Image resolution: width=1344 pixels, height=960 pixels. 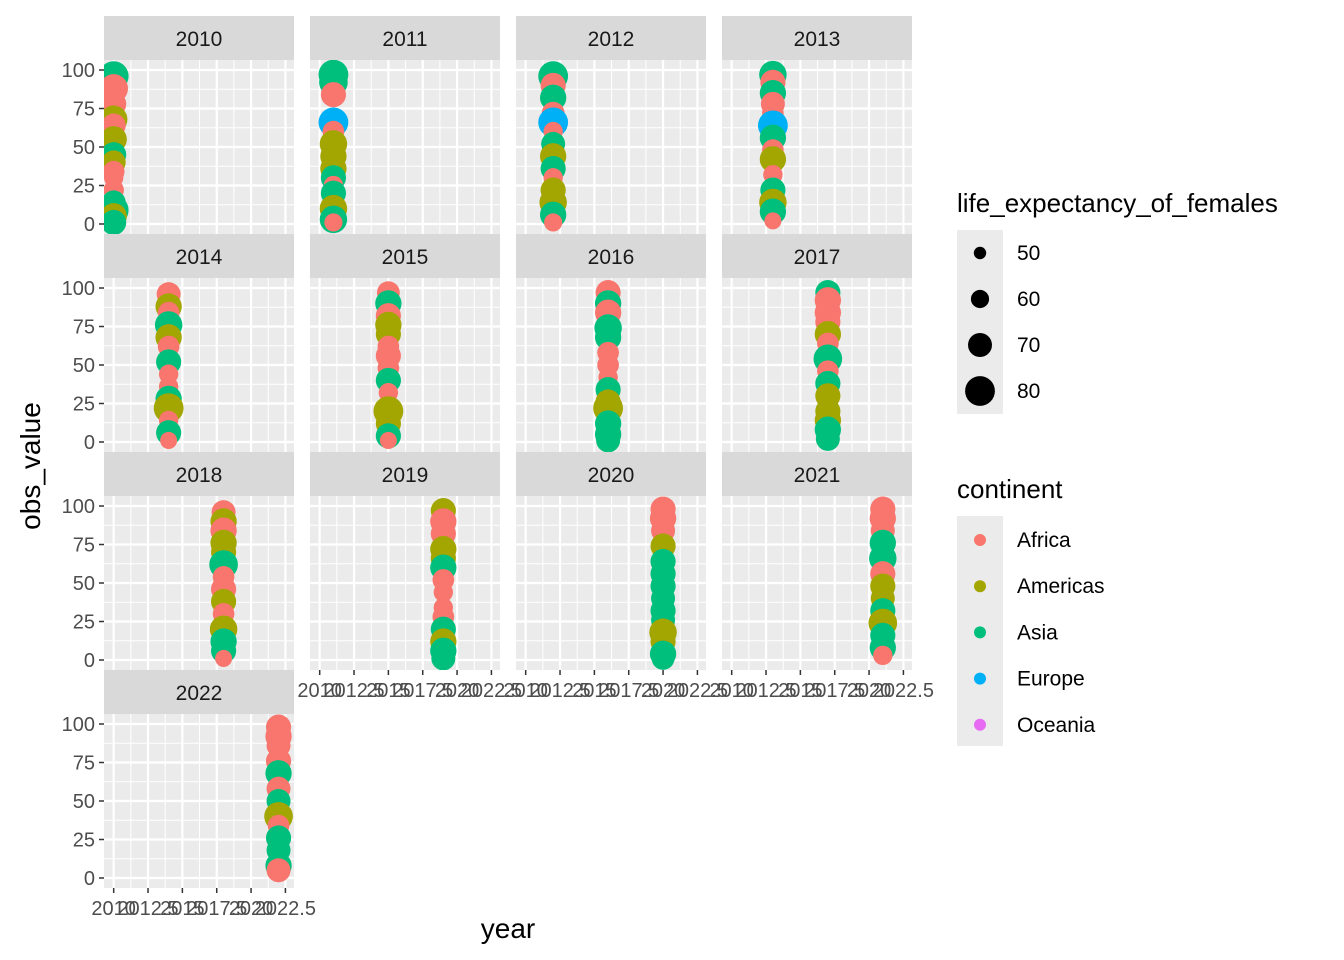 What do you see at coordinates (405, 475) in the screenshot?
I see `facet-strip-label: 2019` at bounding box center [405, 475].